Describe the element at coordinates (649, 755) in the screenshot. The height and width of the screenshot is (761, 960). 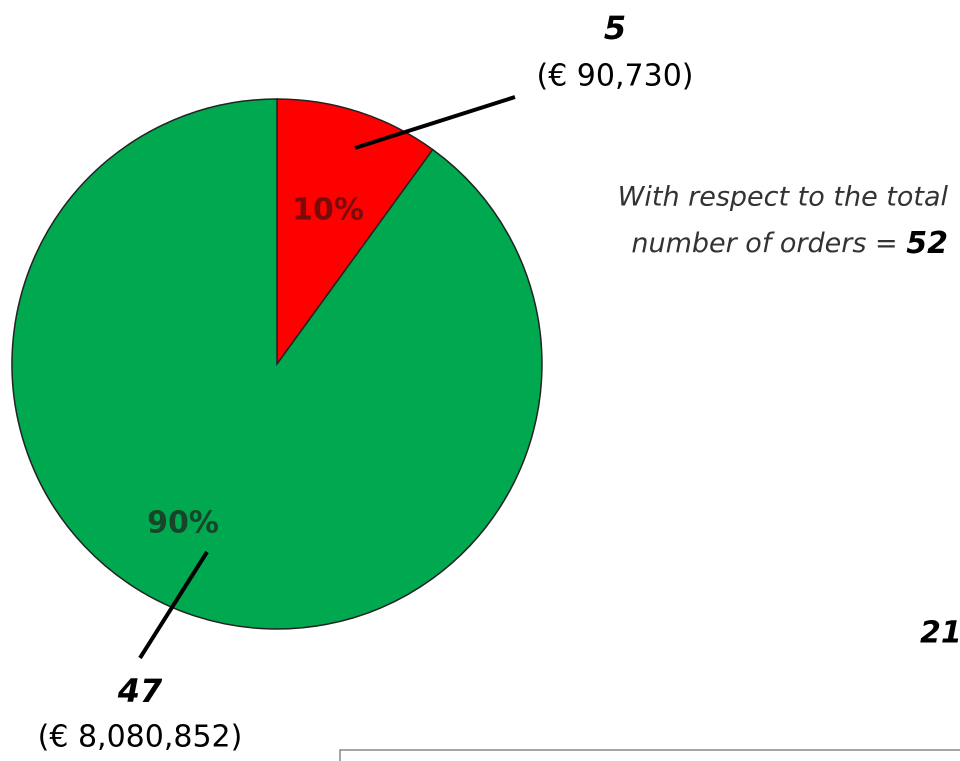
I see `panel-box` at that location.